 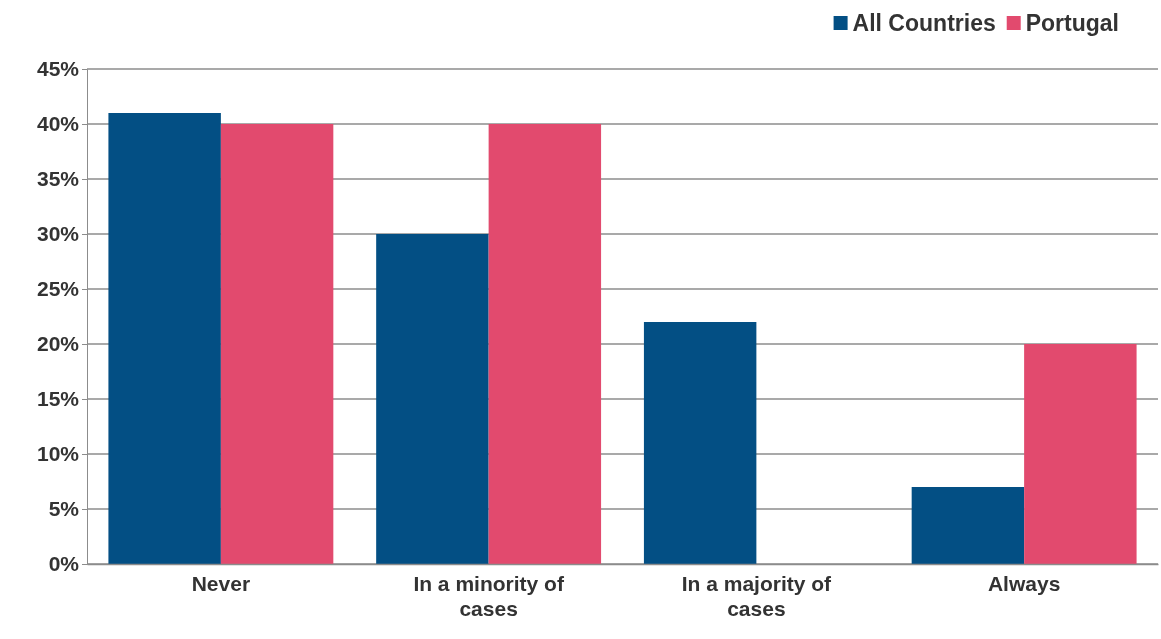 What do you see at coordinates (58, 69) in the screenshot?
I see `y-tick-label: 45%` at bounding box center [58, 69].